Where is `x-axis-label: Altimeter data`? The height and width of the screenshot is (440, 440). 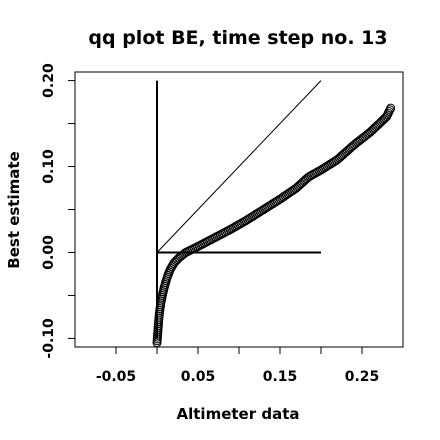 x-axis-label: Altimeter data is located at coordinates (238, 414).